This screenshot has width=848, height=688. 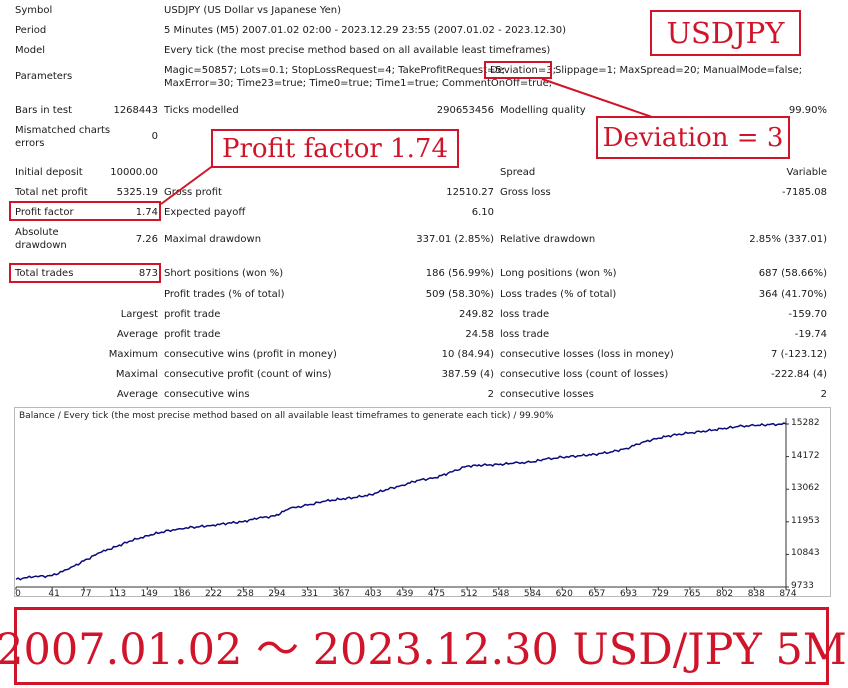 What do you see at coordinates (518, 172) in the screenshot?
I see `spread-label: Spread` at bounding box center [518, 172].